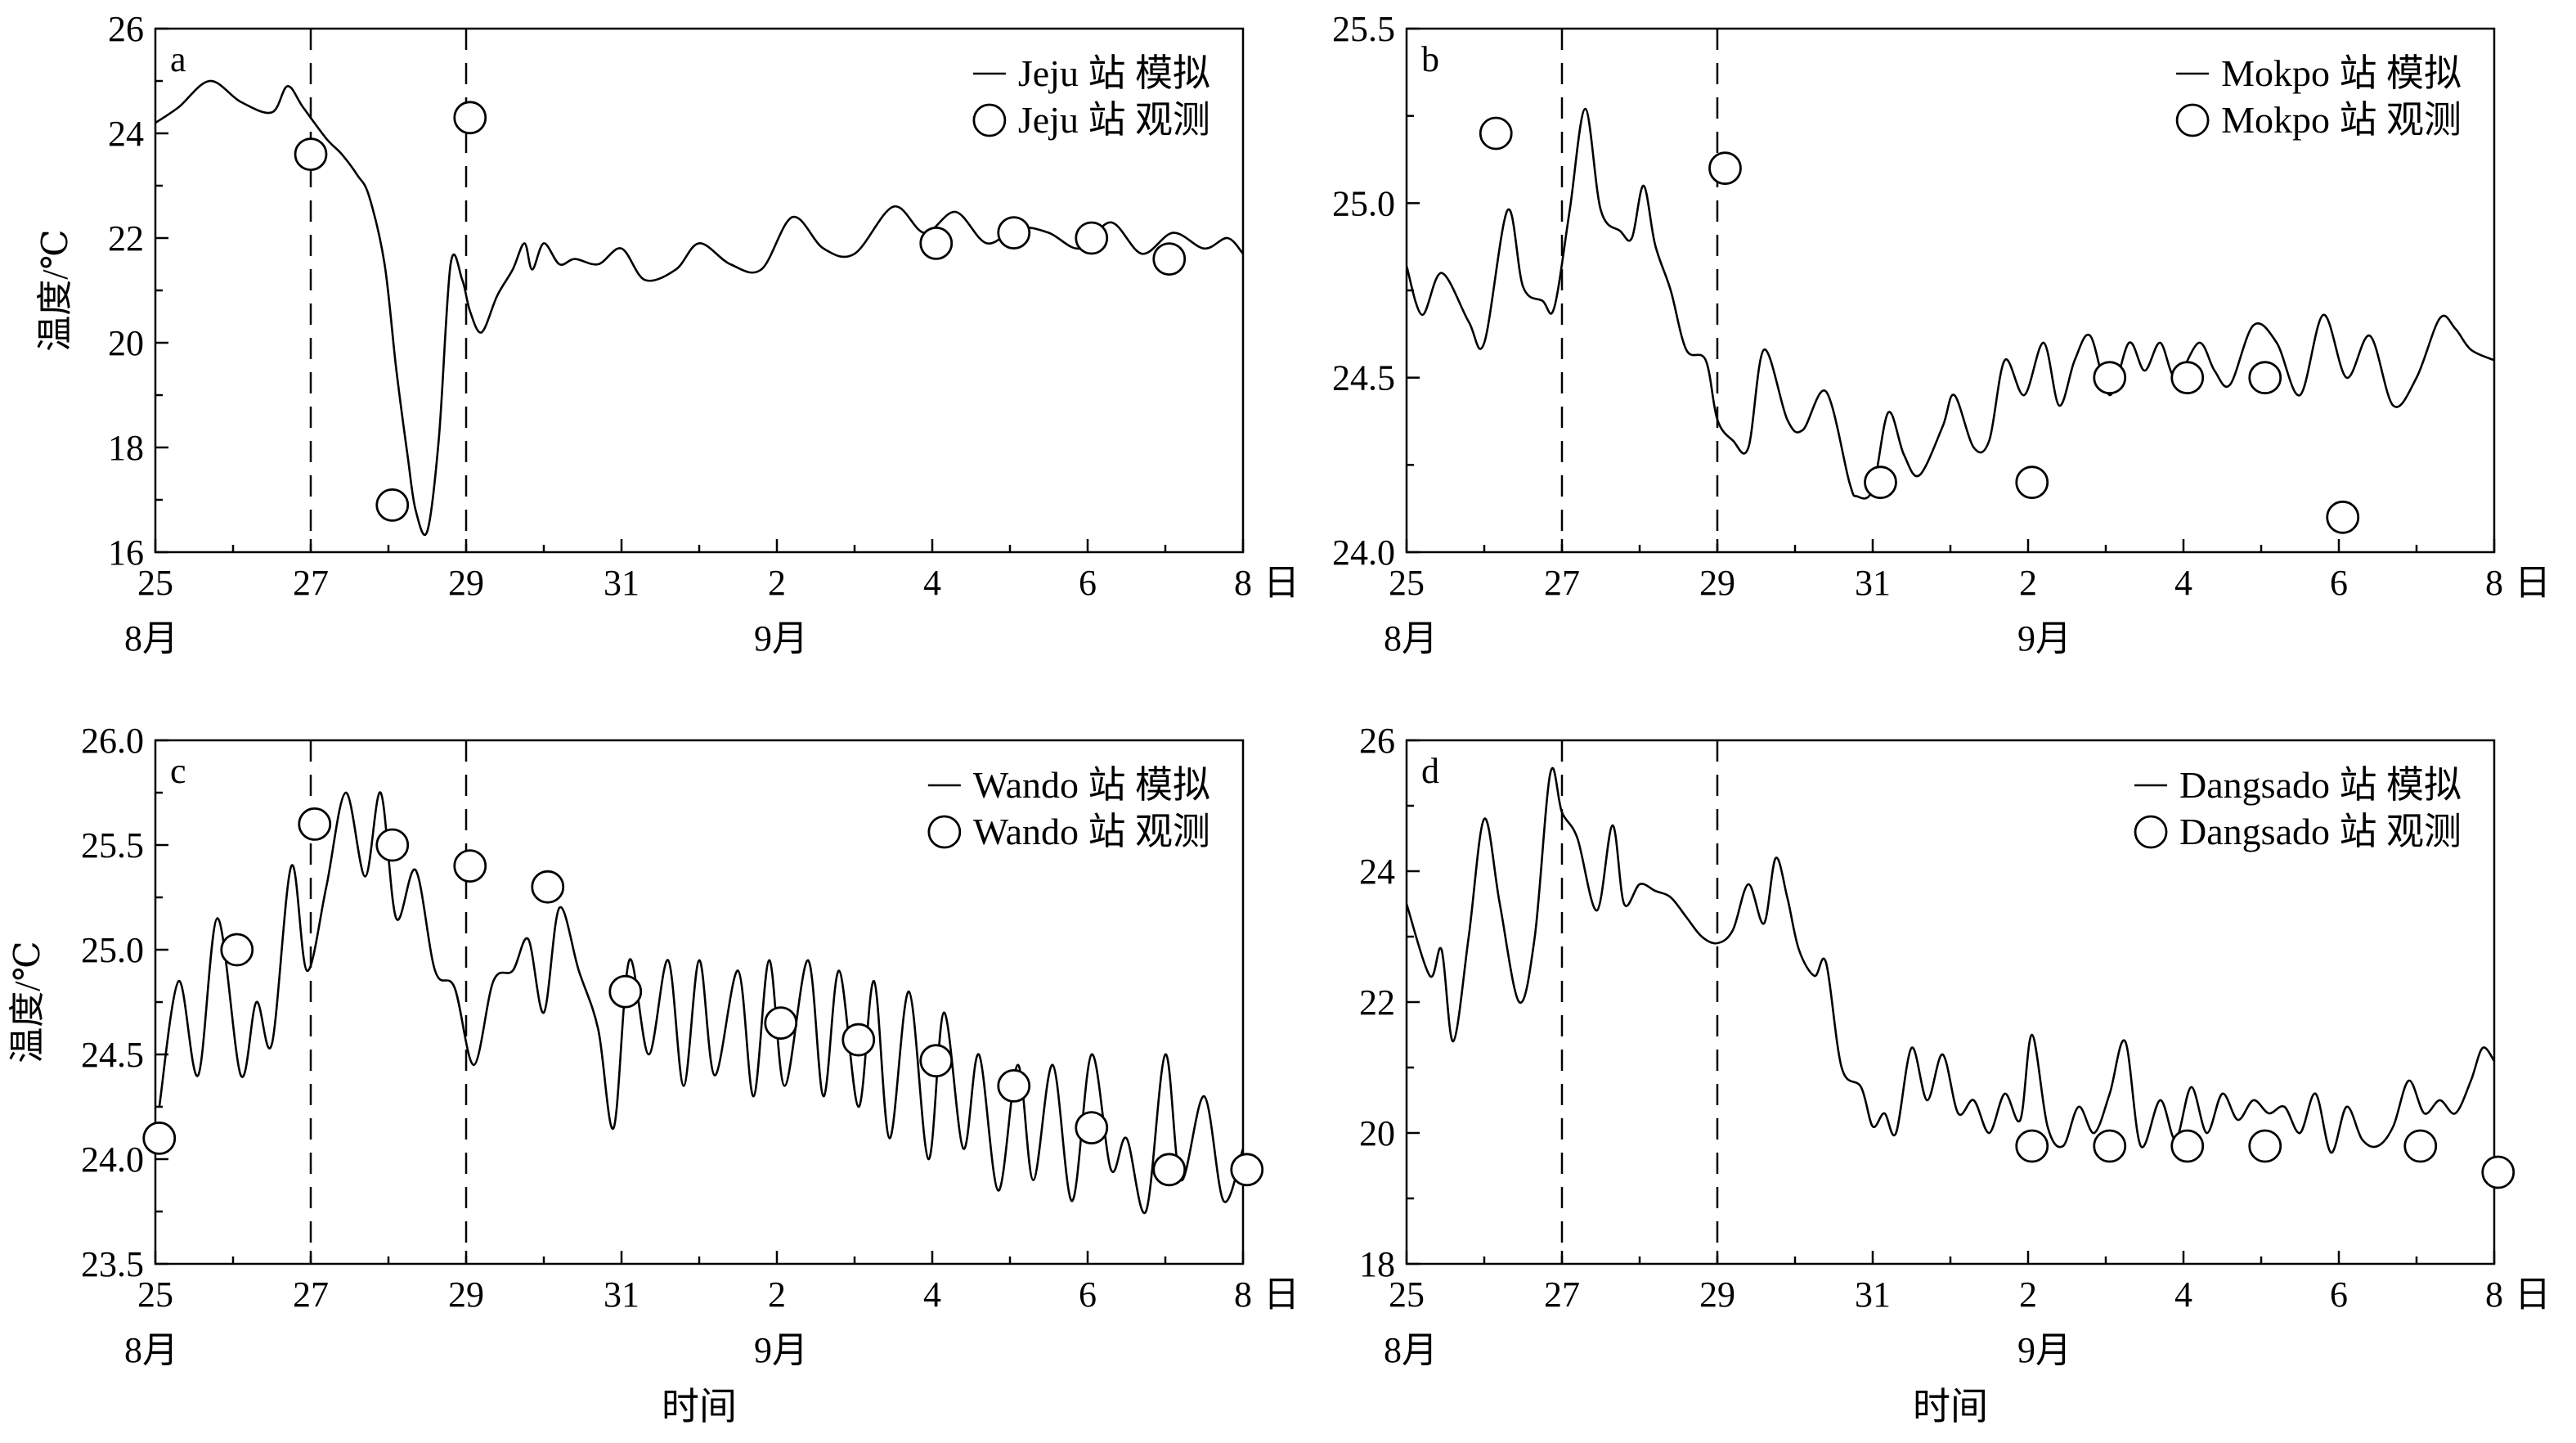  What do you see at coordinates (2320, 785) in the screenshot?
I see `legend-label-d-0: Dangsado 站 模拟` at bounding box center [2320, 785].